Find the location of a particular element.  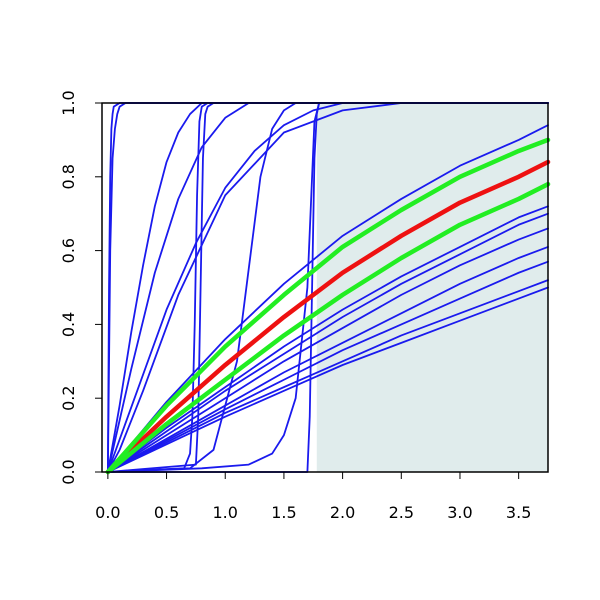

x-tick-label: 1.5 is located at coordinates (283, 512).